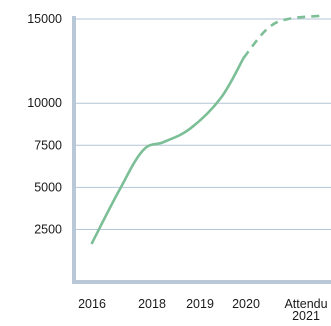 The image size is (331, 326). I want to click on series-line-projected, so click(283, 36).